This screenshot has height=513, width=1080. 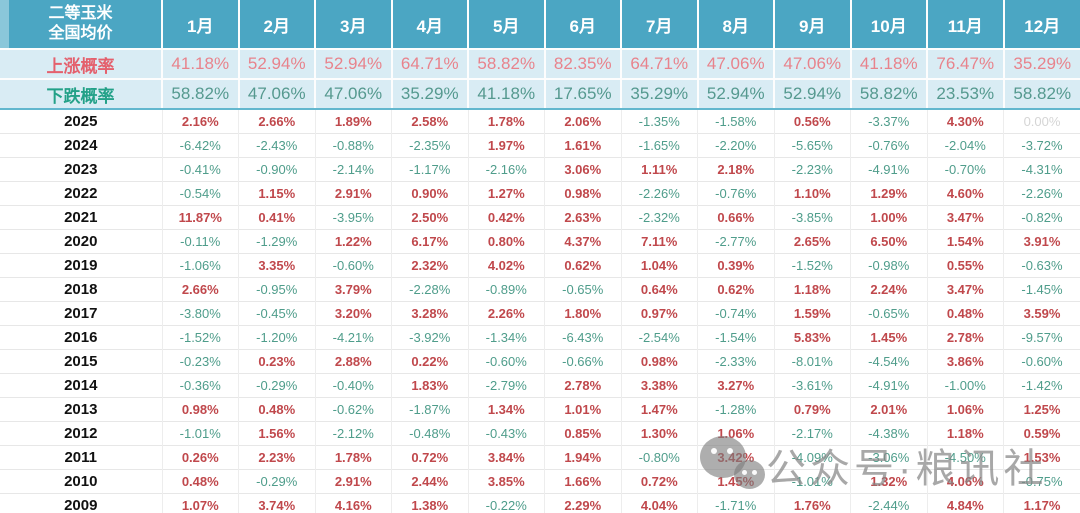 What do you see at coordinates (659, 217) in the screenshot?
I see `value-cell: -2.32%` at bounding box center [659, 217].